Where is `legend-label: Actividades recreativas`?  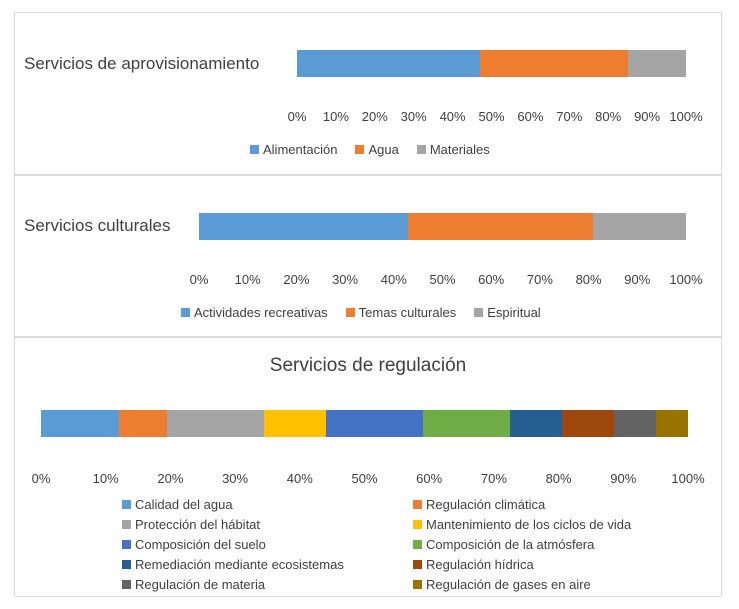
legend-label: Actividades recreativas is located at coordinates (261, 312).